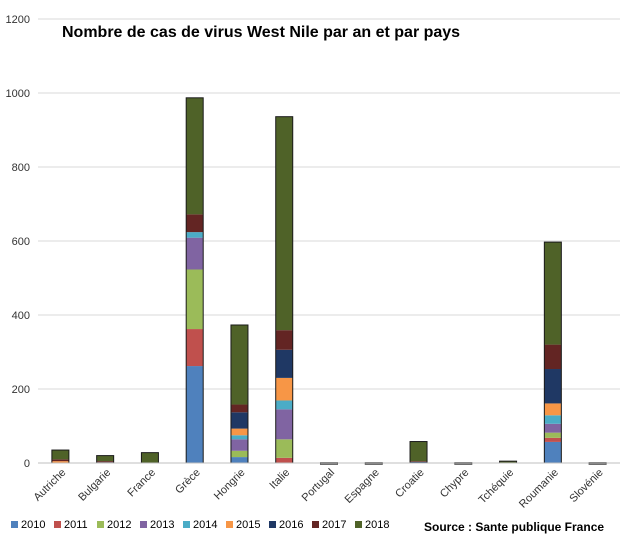 The width and height of the screenshot is (628, 538). I want to click on legend-label: 2010, so click(33, 525).